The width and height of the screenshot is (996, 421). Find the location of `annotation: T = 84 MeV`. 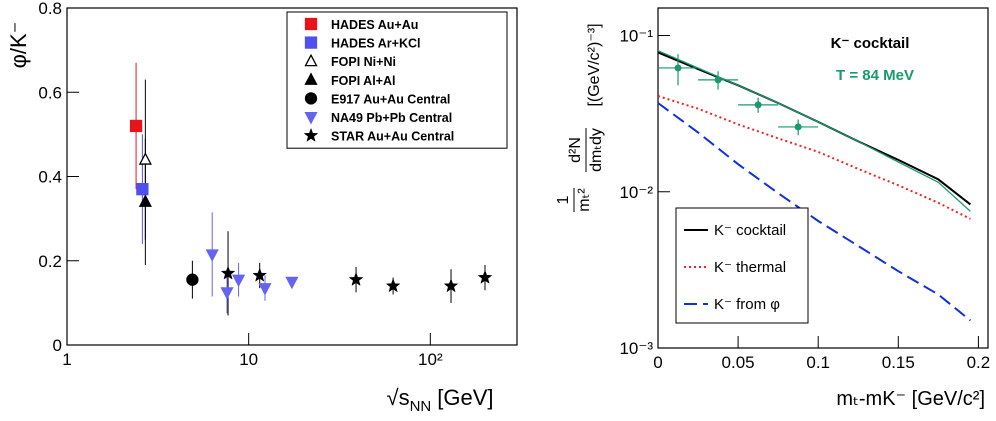

annotation: T = 84 MeV is located at coordinates (875, 75).